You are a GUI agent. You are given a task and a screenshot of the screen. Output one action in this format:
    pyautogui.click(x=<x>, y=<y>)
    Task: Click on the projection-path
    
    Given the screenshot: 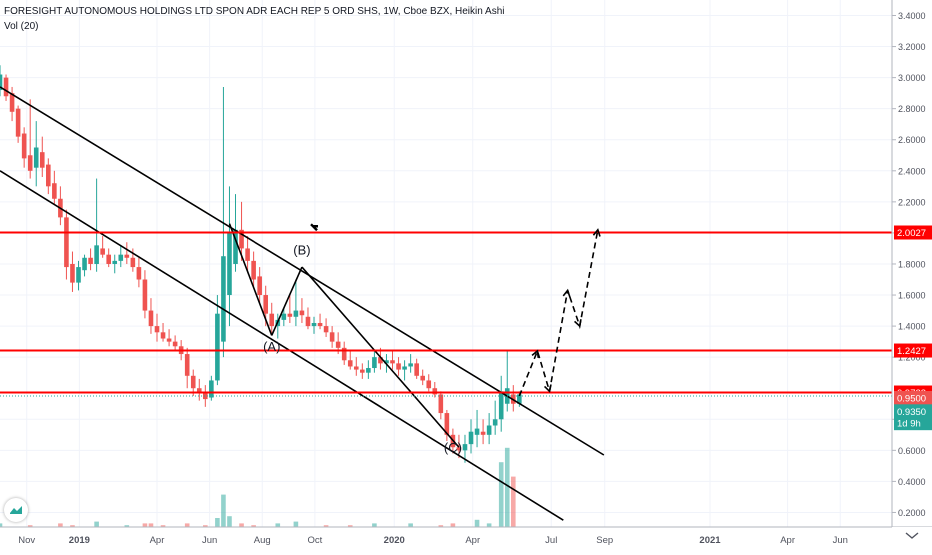 What is the action you would take?
    pyautogui.click(x=558, y=313)
    